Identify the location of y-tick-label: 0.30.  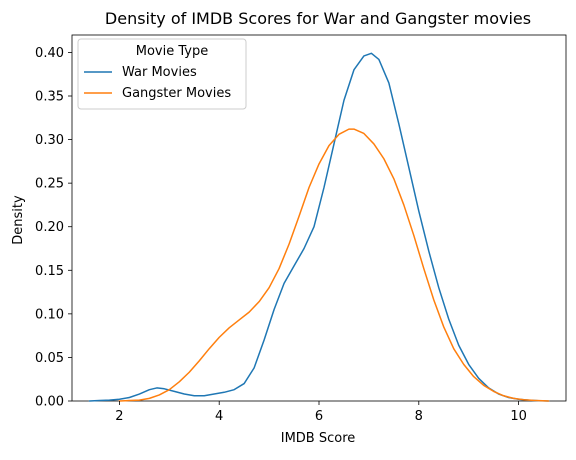
(49, 140).